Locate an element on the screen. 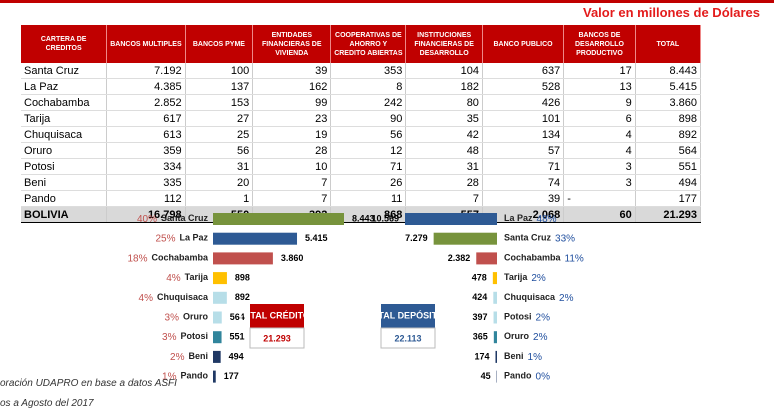 The height and width of the screenshot is (415, 774). table-cell: 637 is located at coordinates (523, 71).